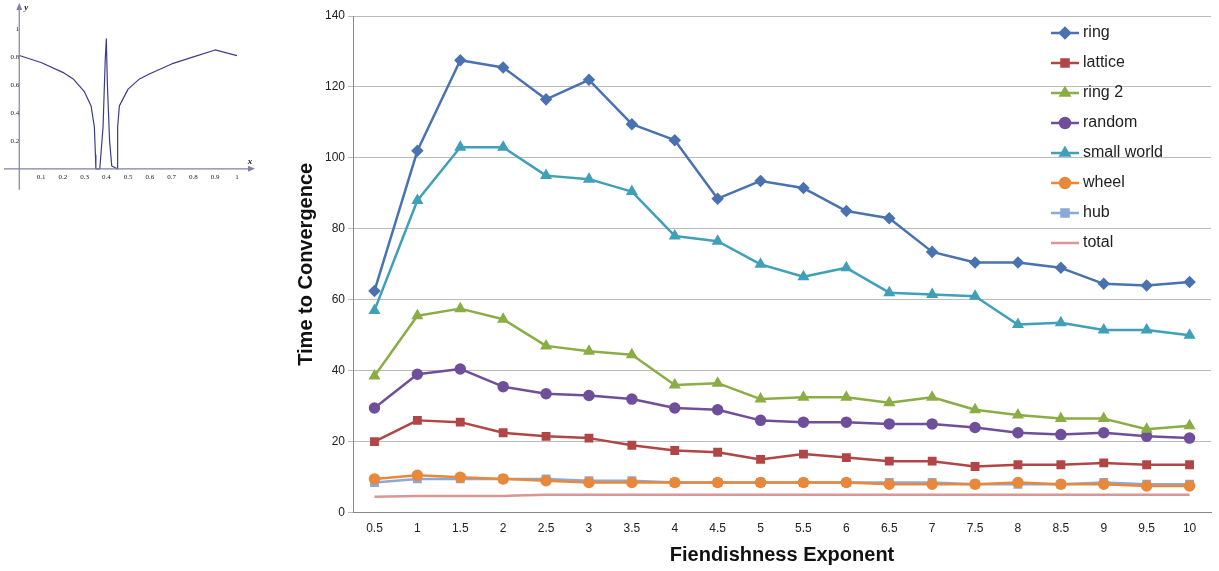 The width and height of the screenshot is (1219, 571). What do you see at coordinates (342, 511) in the screenshot?
I see `y-tick-label: 0` at bounding box center [342, 511].